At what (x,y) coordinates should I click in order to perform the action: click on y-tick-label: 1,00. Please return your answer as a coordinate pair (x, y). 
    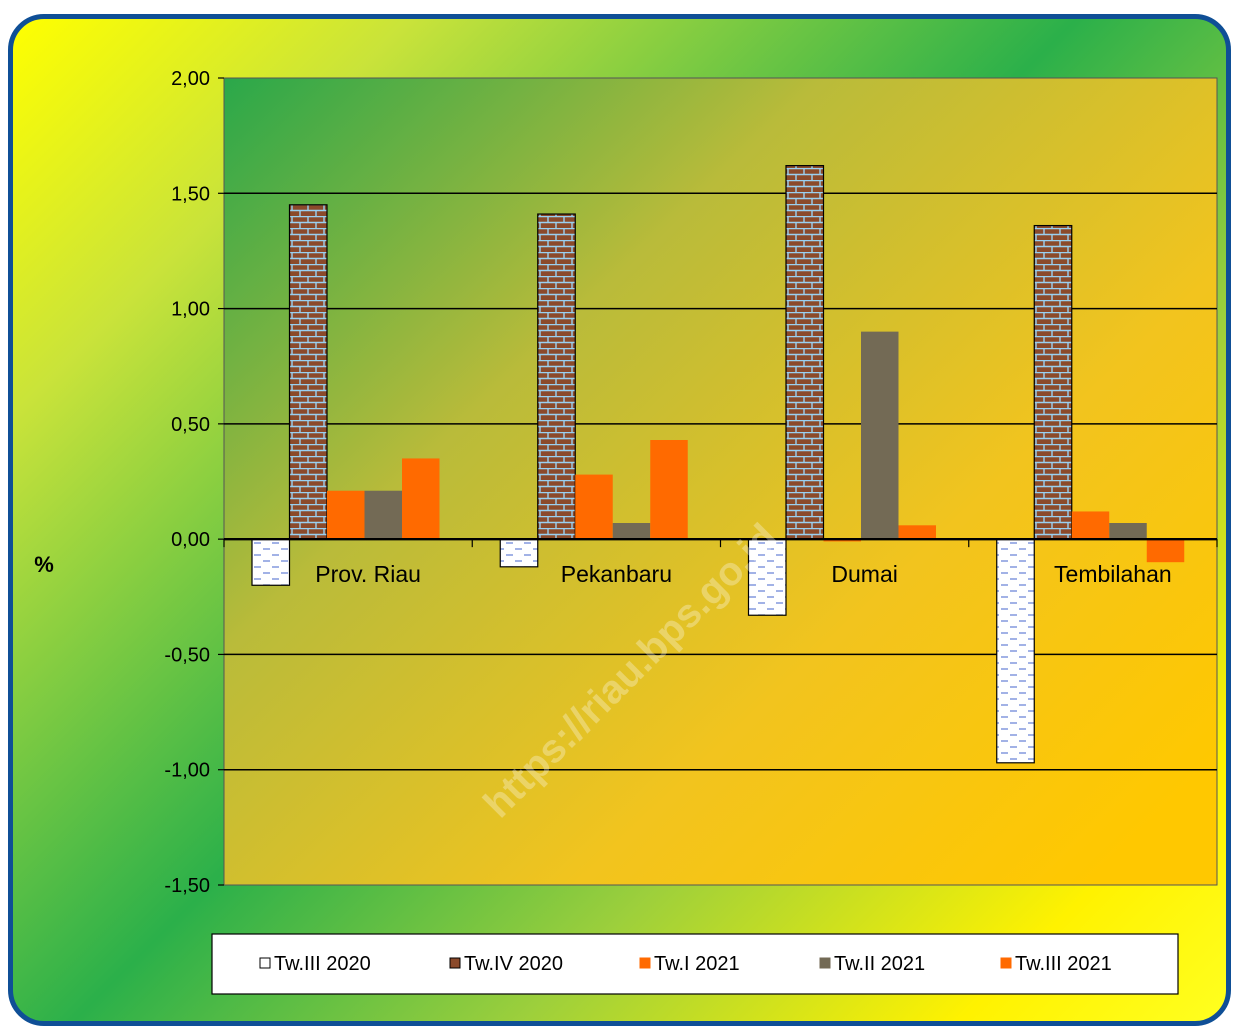
    Looking at the image, I should click on (190, 310).